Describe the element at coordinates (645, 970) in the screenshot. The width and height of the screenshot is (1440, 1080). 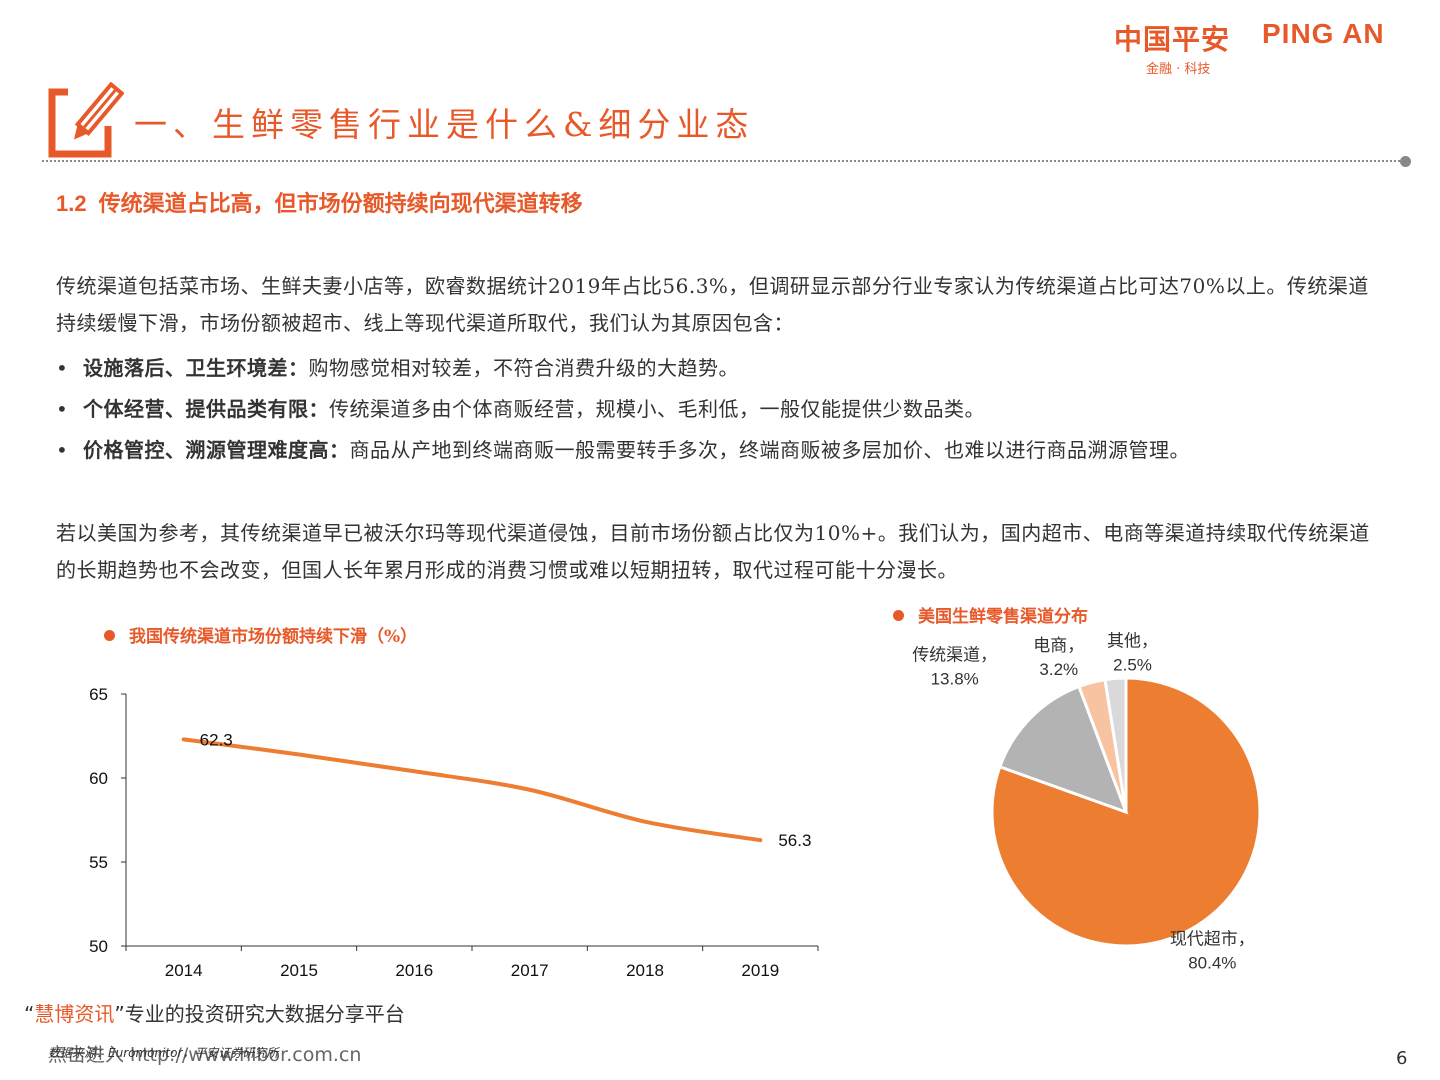
I see `x-tick-label: 2018` at that location.